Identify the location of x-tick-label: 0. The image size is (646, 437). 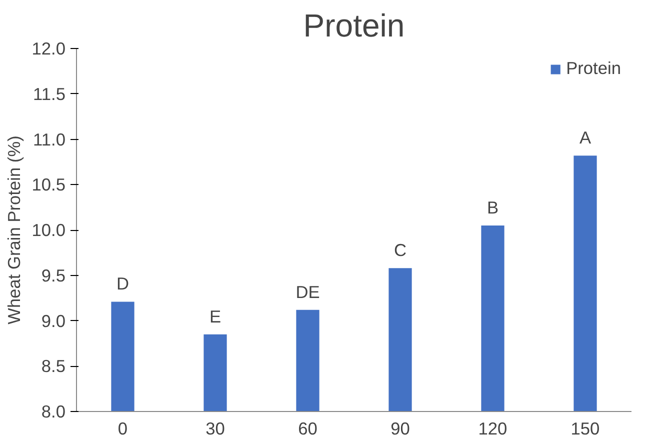
(123, 427).